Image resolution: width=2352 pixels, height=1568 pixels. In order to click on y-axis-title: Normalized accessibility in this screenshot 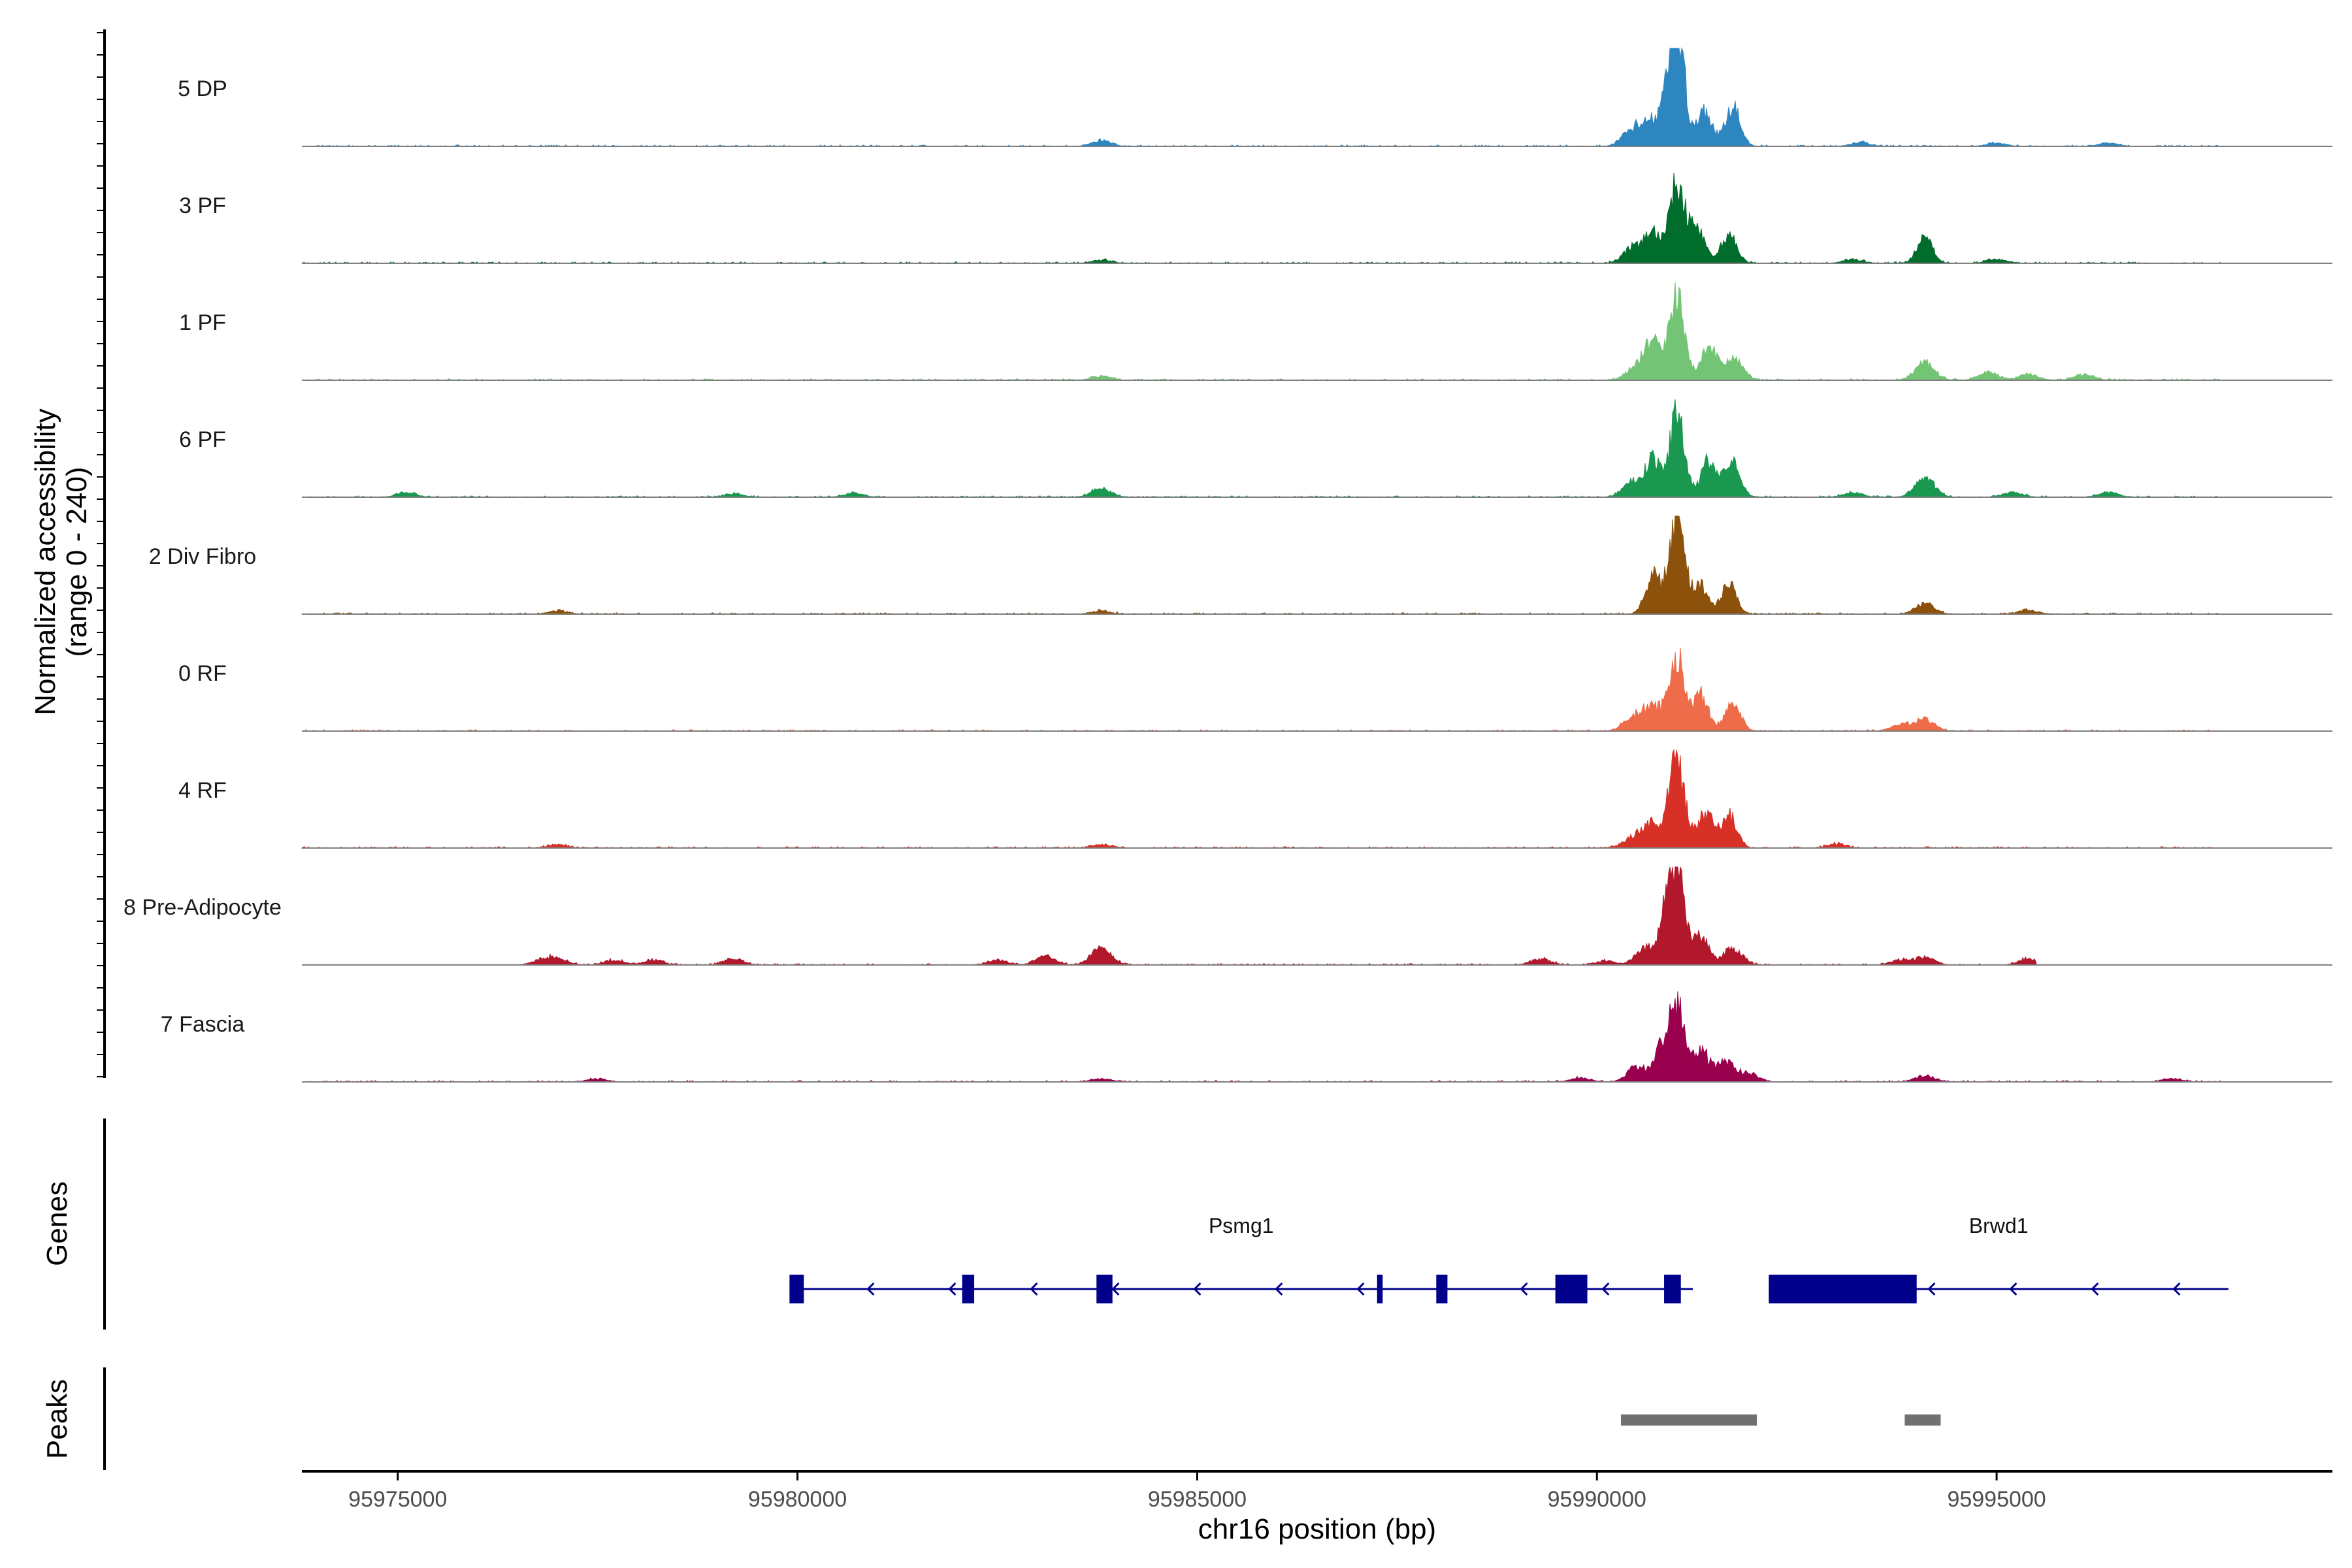, I will do `click(45, 561)`.